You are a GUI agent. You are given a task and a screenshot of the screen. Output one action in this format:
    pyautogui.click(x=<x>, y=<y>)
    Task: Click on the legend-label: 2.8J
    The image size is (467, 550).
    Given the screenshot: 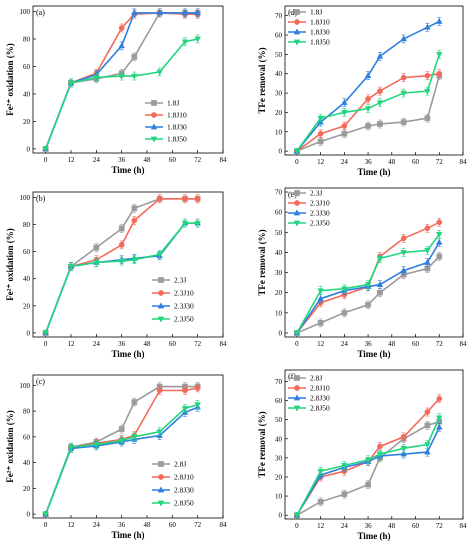 What is the action you would take?
    pyautogui.click(x=316, y=378)
    